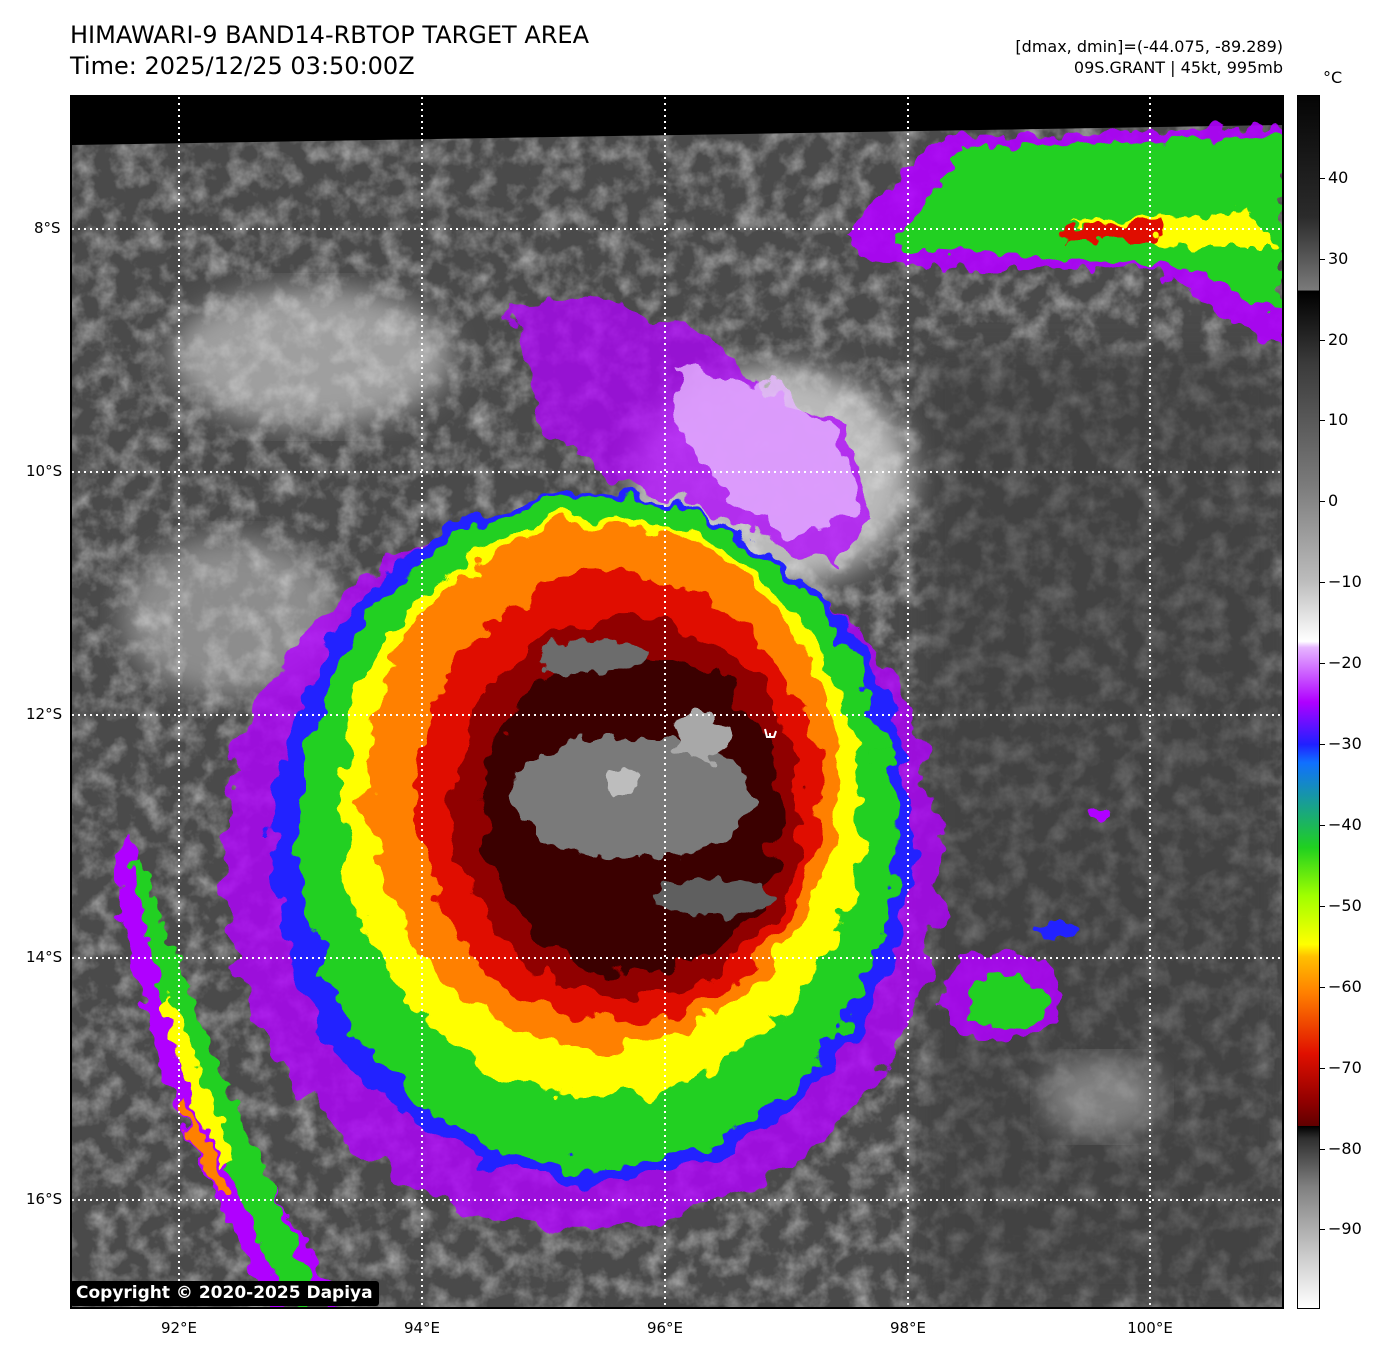  Describe the element at coordinates (677, 121) in the screenshot. I see `no-data-band` at that location.